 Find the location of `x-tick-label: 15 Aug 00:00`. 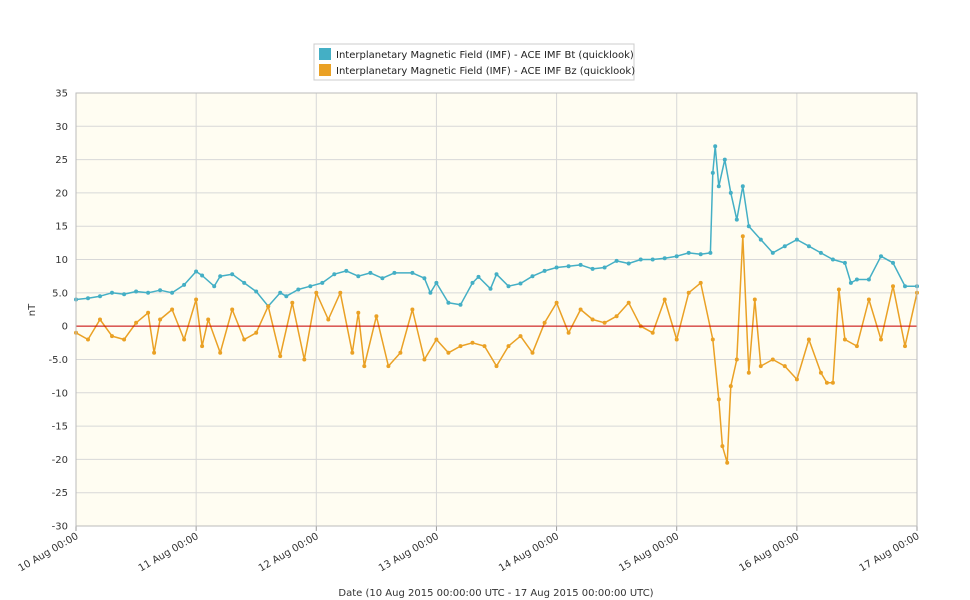

x-tick-label: 15 Aug 00:00 is located at coordinates (649, 552).